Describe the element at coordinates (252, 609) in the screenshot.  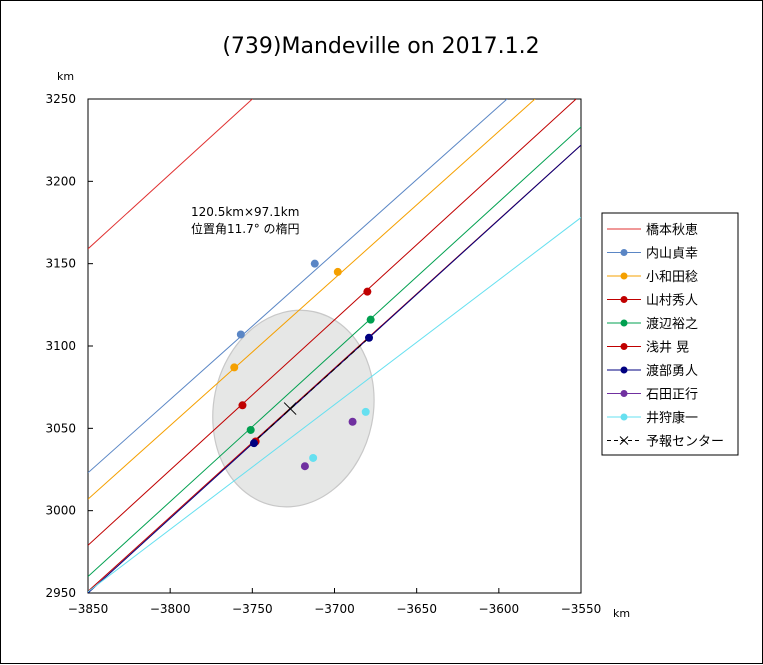
I see `x-tick-label: −3750` at that location.